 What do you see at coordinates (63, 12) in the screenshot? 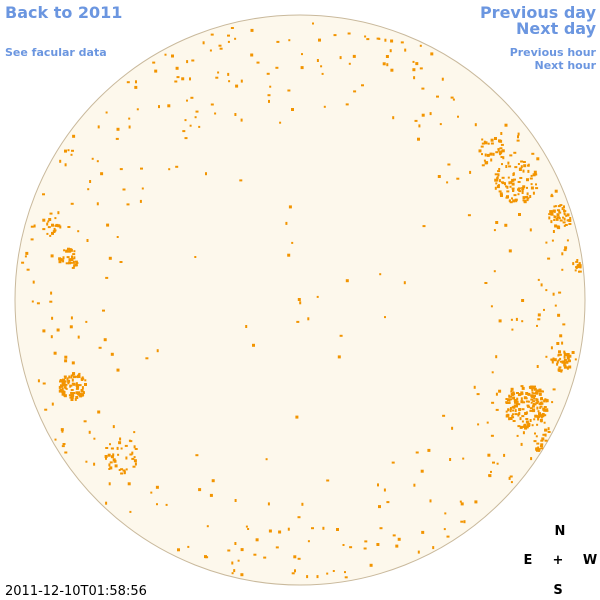
I see `back-link: Back to 2011` at bounding box center [63, 12].